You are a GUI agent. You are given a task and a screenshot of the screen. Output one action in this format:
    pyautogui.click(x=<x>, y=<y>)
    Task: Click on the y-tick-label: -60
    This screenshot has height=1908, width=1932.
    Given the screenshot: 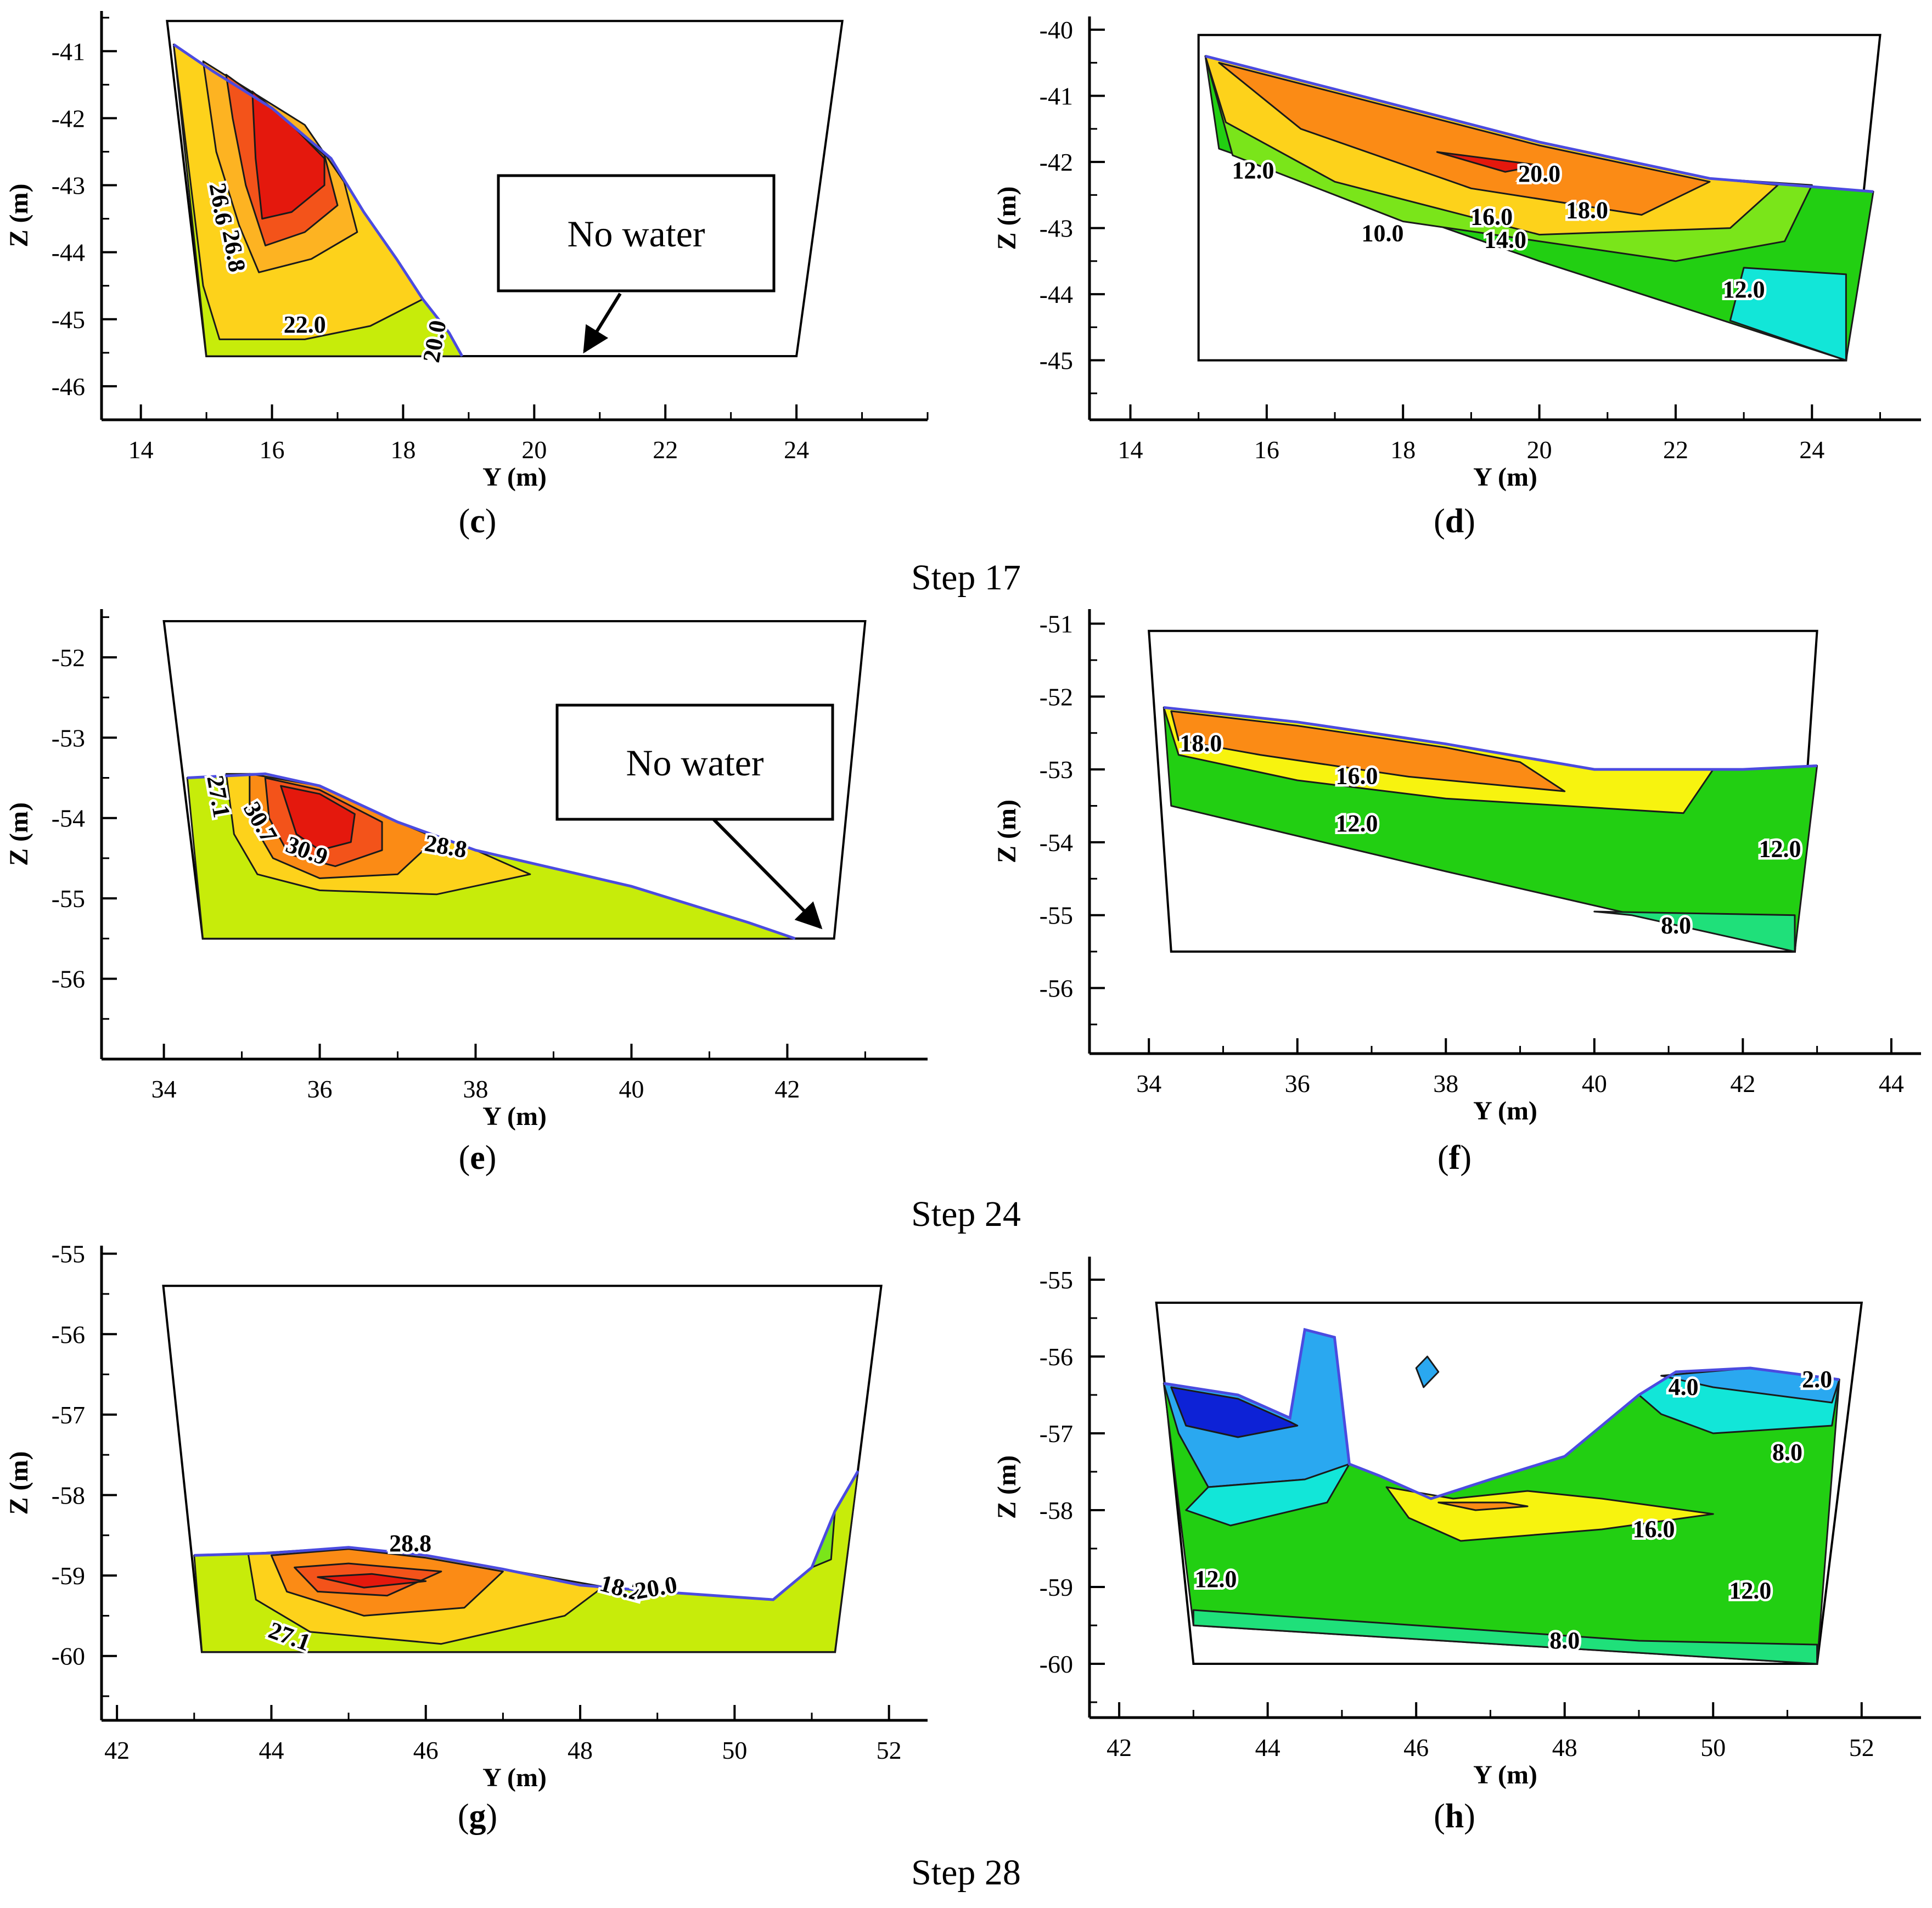 What is the action you would take?
    pyautogui.click(x=1056, y=1664)
    